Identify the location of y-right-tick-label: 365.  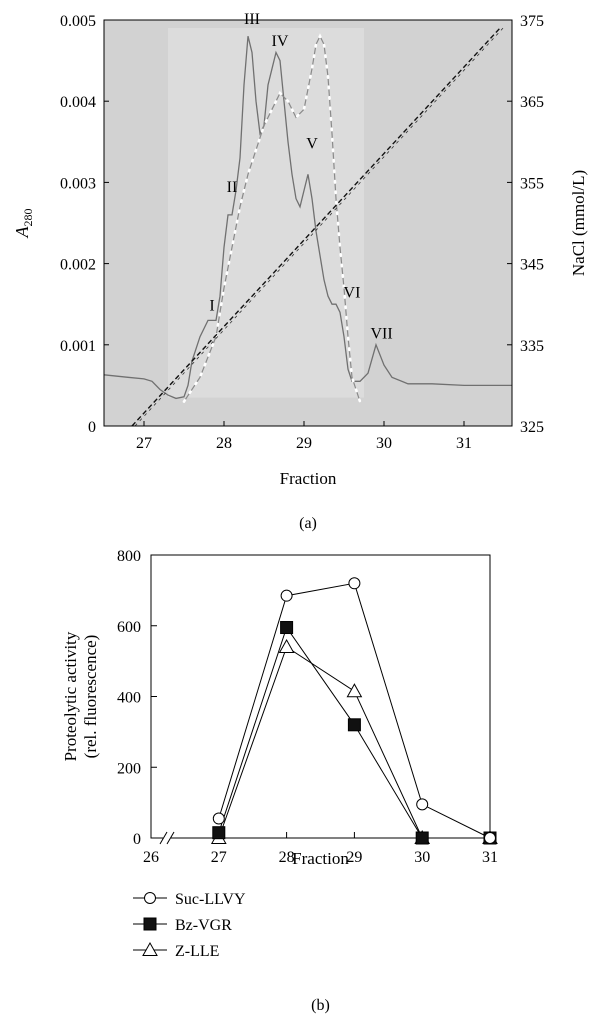
(532, 102).